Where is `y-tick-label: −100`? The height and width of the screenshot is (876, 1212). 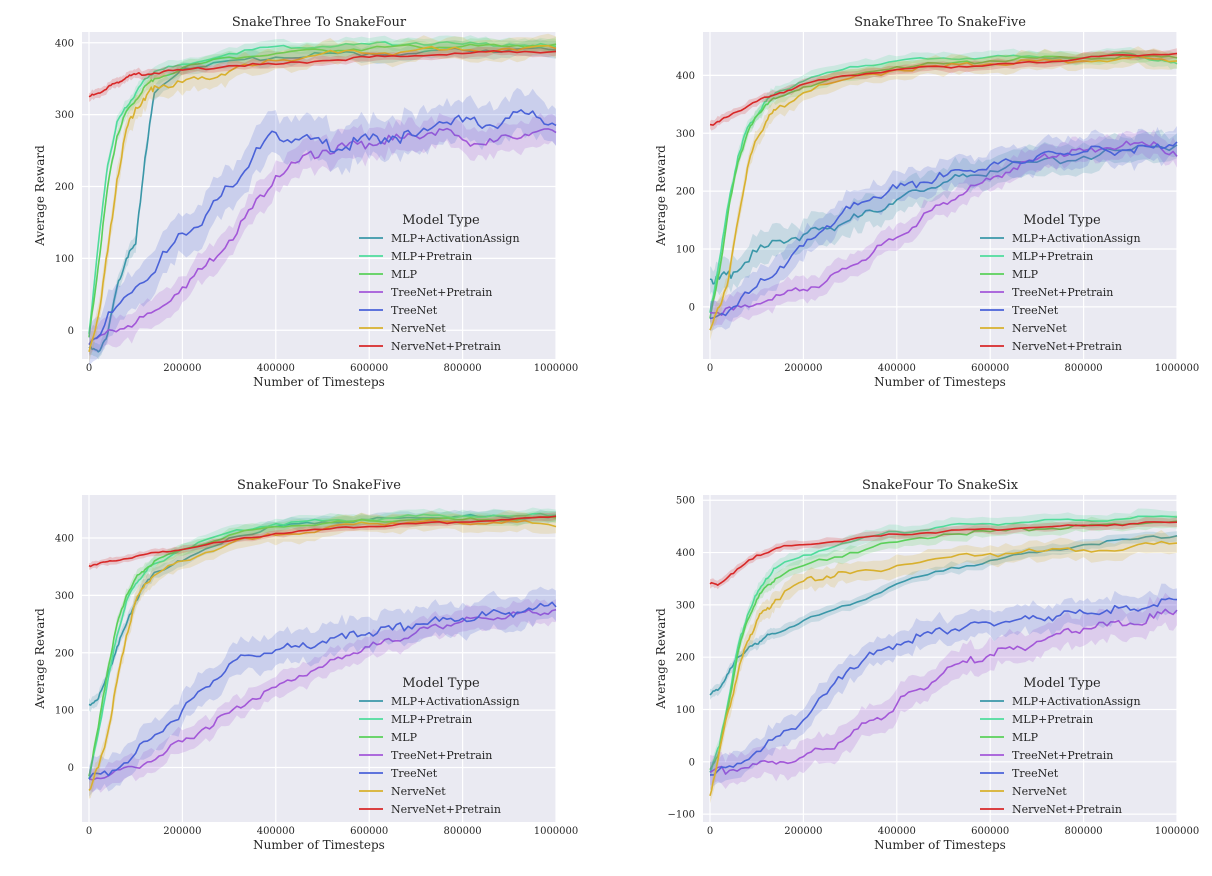 y-tick-label: −100 is located at coordinates (681, 815).